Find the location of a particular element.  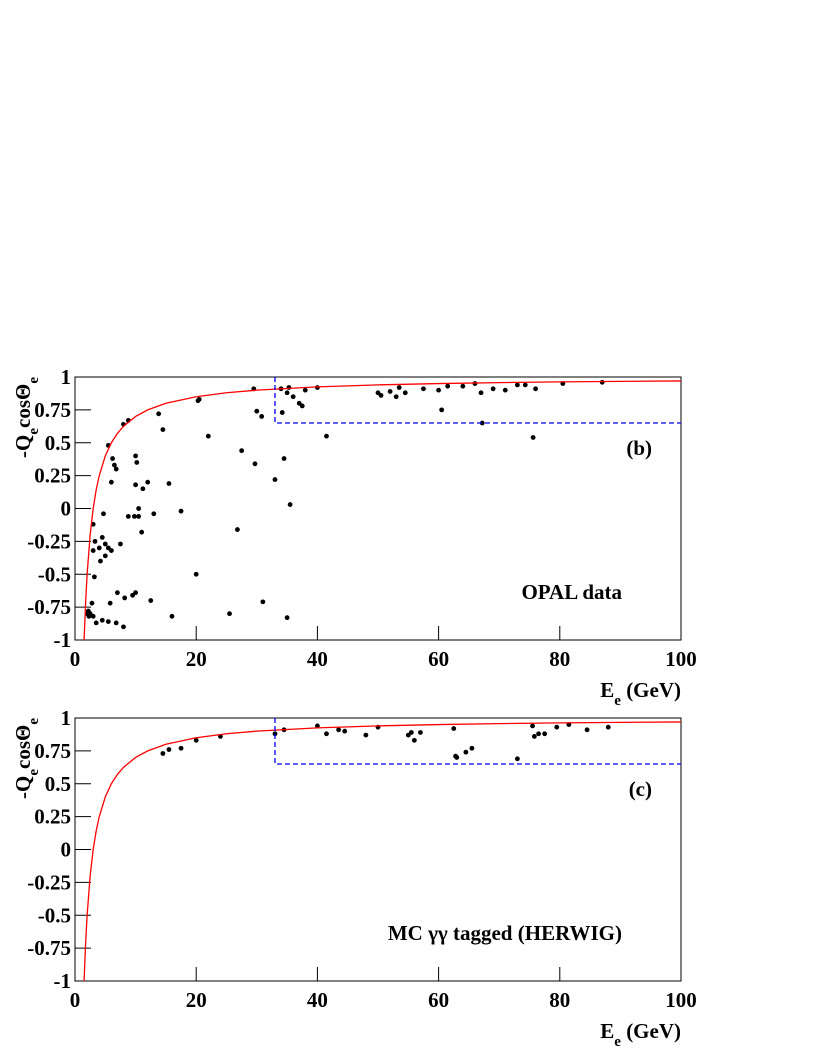

annotation: OPAL data is located at coordinates (571, 592).